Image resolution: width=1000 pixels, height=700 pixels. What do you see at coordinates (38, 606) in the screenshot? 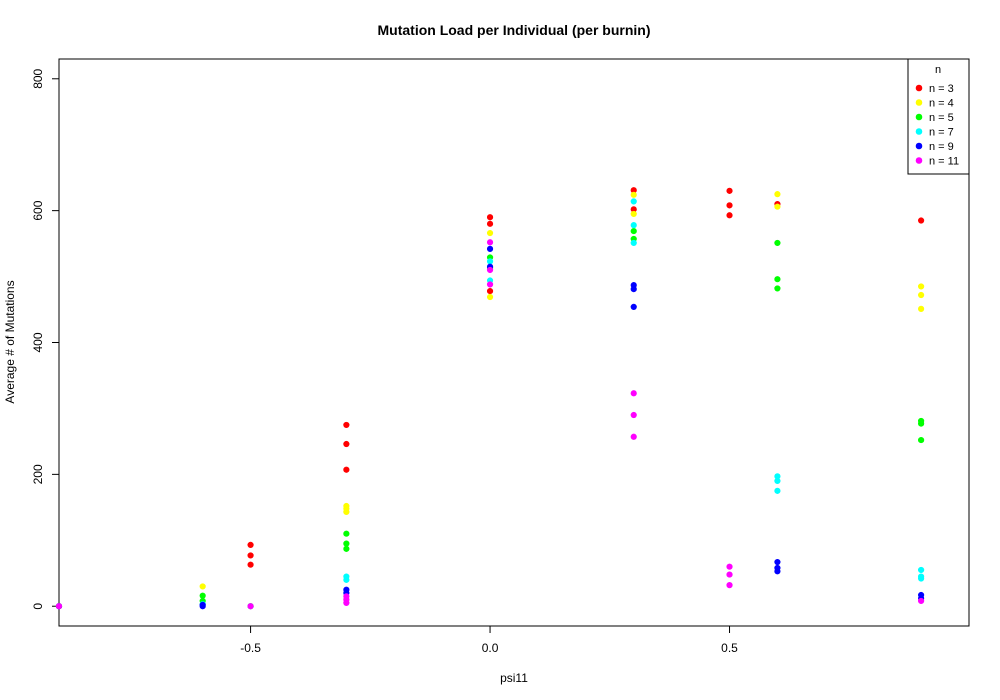
I see `y-tick-label: 0` at bounding box center [38, 606].